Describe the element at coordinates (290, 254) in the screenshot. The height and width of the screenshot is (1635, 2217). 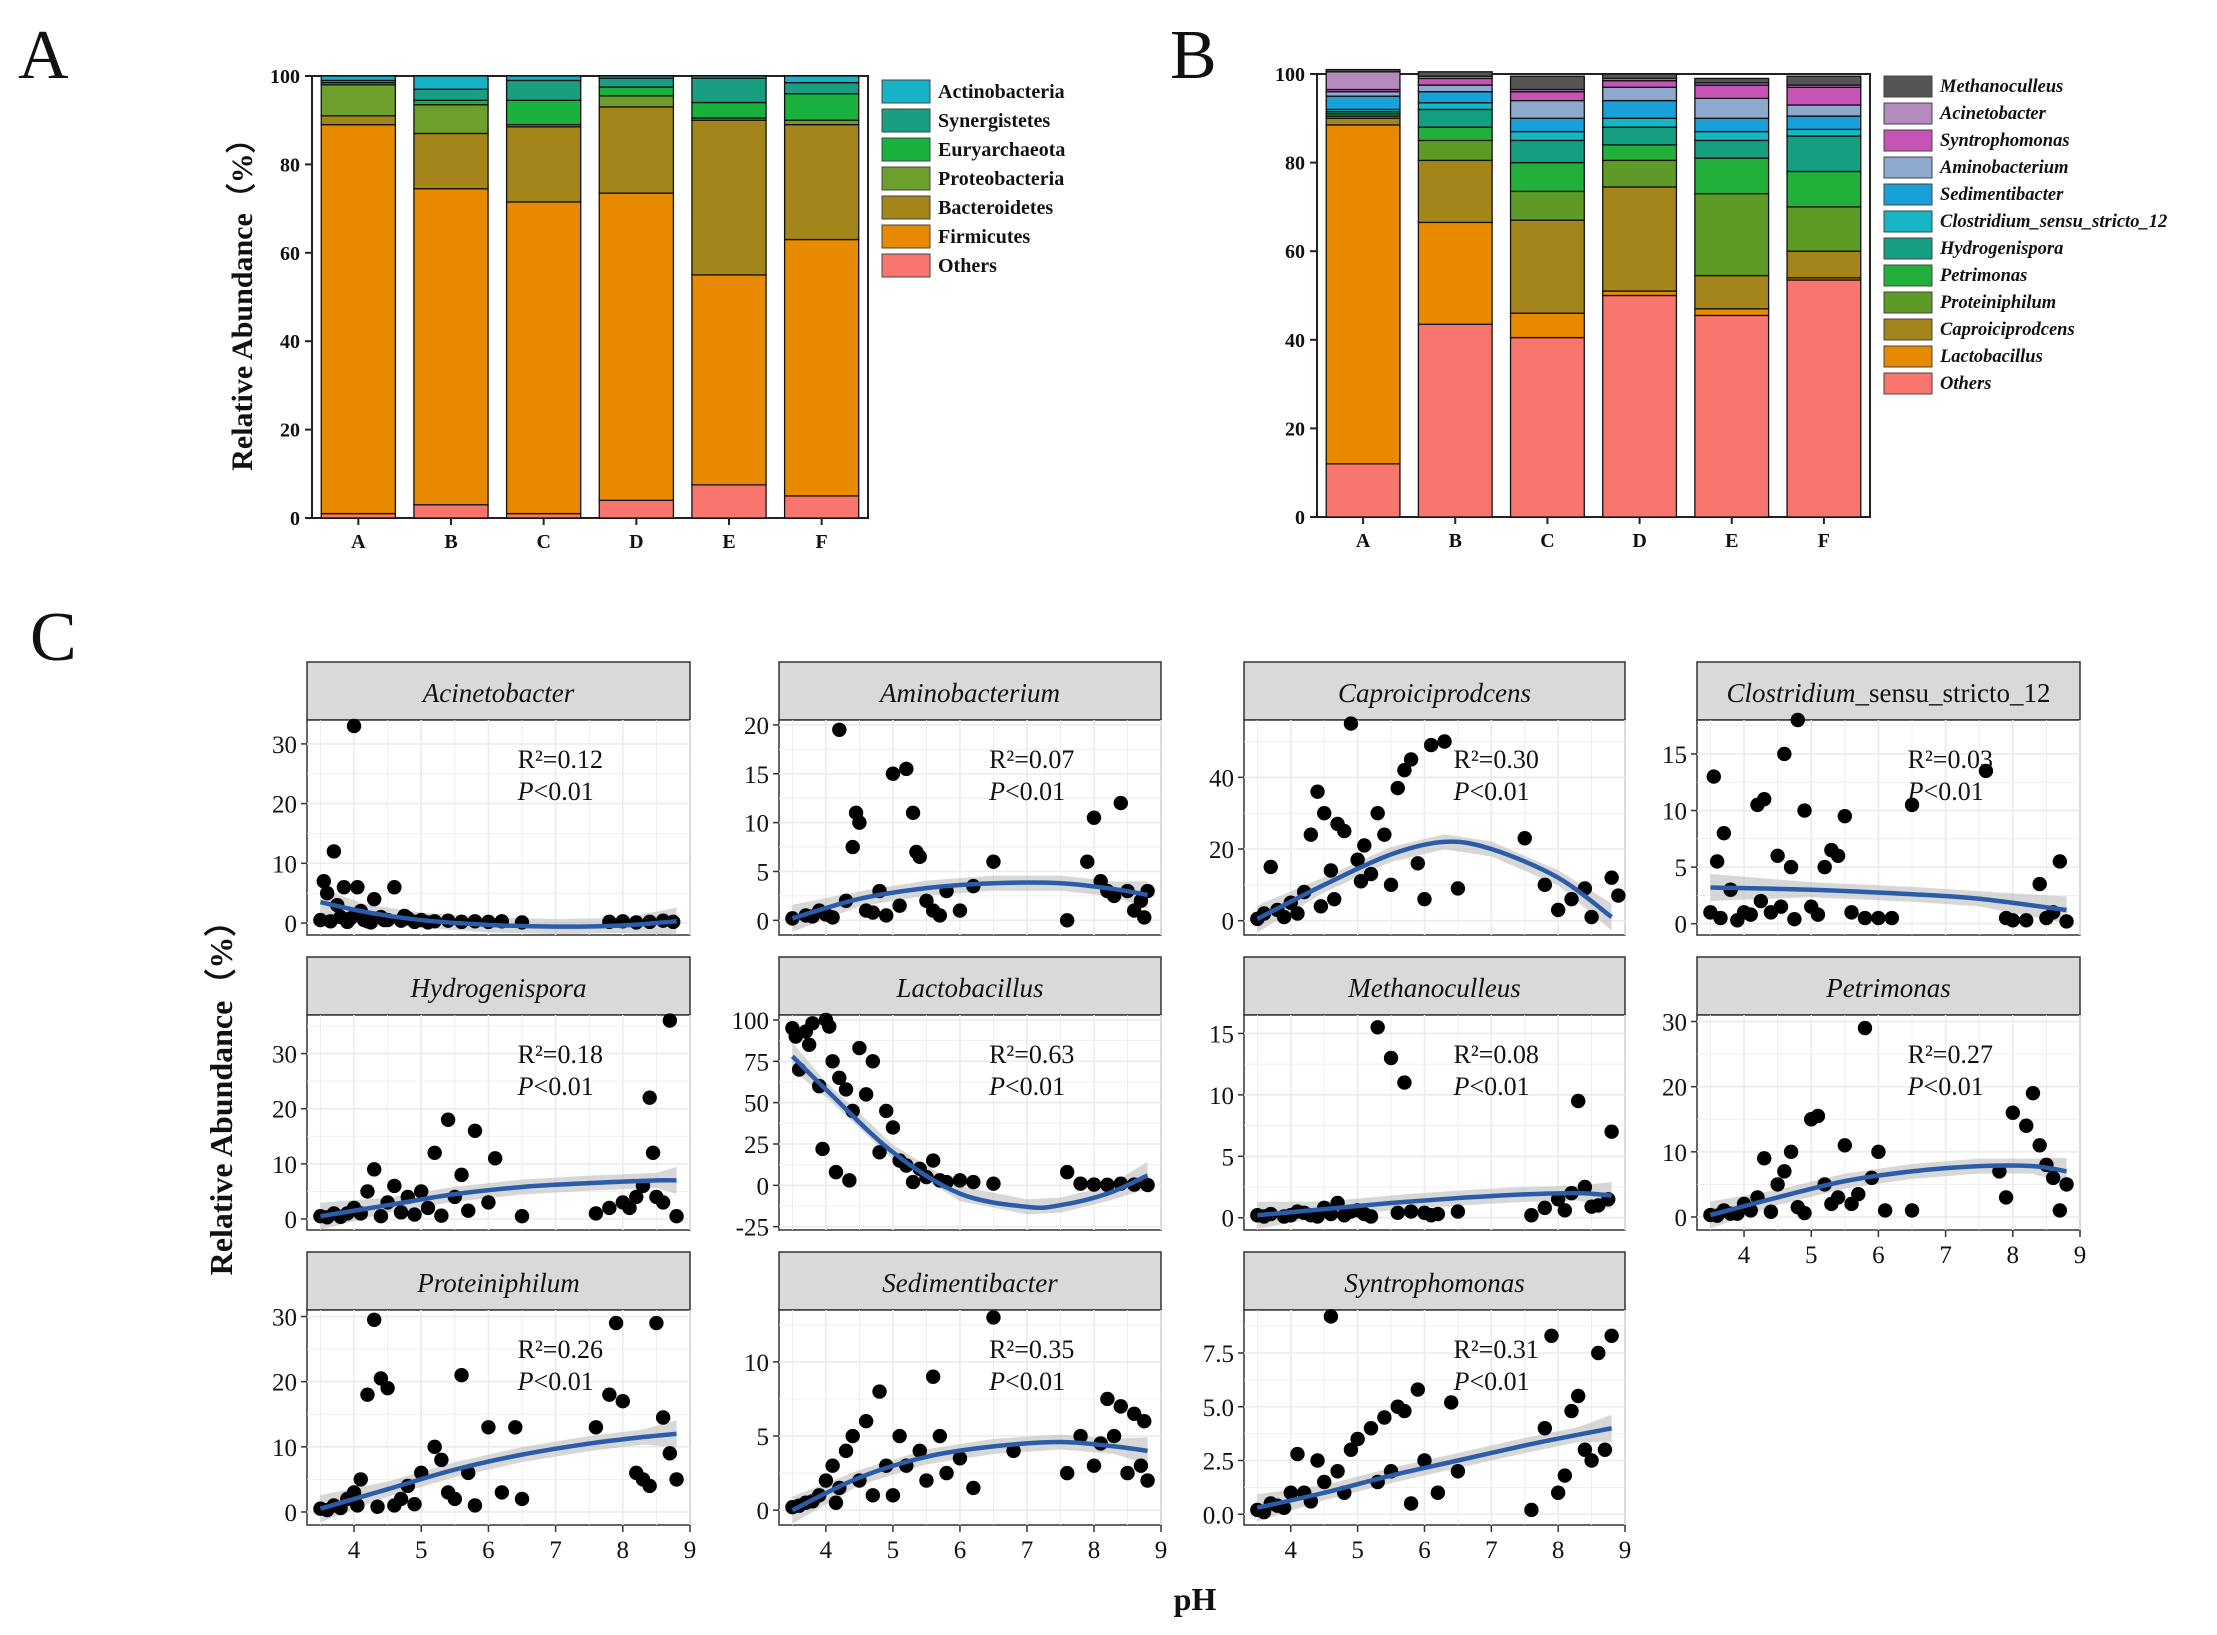
I see `y-tick-label: 60` at that location.